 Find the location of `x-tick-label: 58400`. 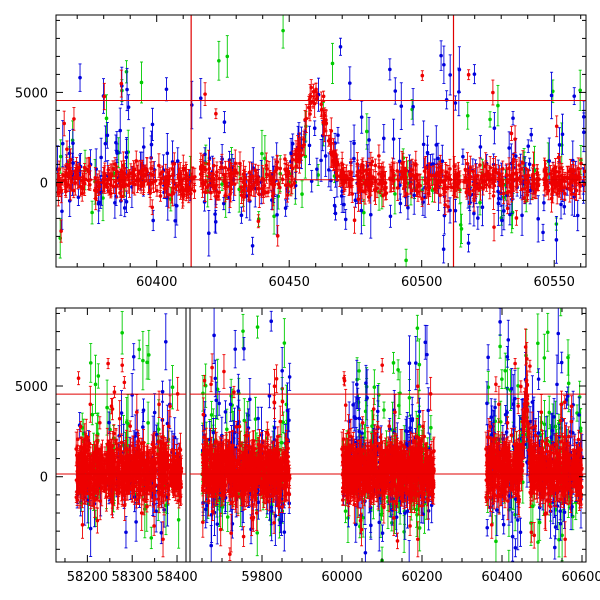

x-tick-label: 58400 is located at coordinates (176, 577).